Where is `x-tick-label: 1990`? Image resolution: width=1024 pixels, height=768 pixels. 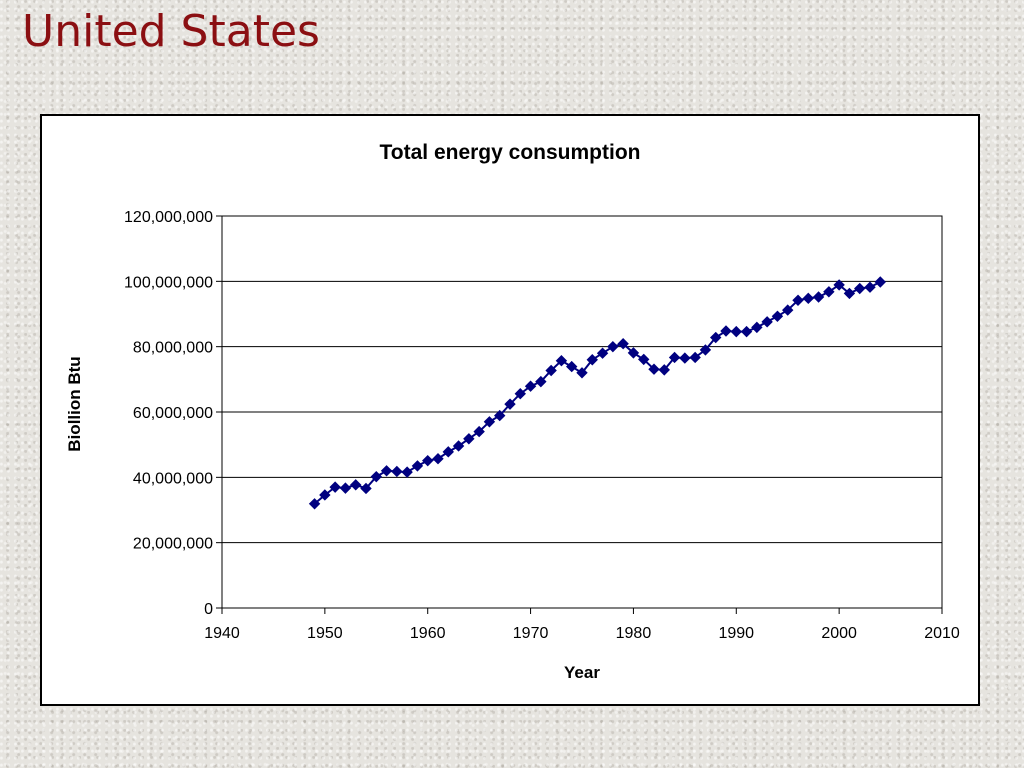
x-tick-label: 1990 is located at coordinates (736, 633).